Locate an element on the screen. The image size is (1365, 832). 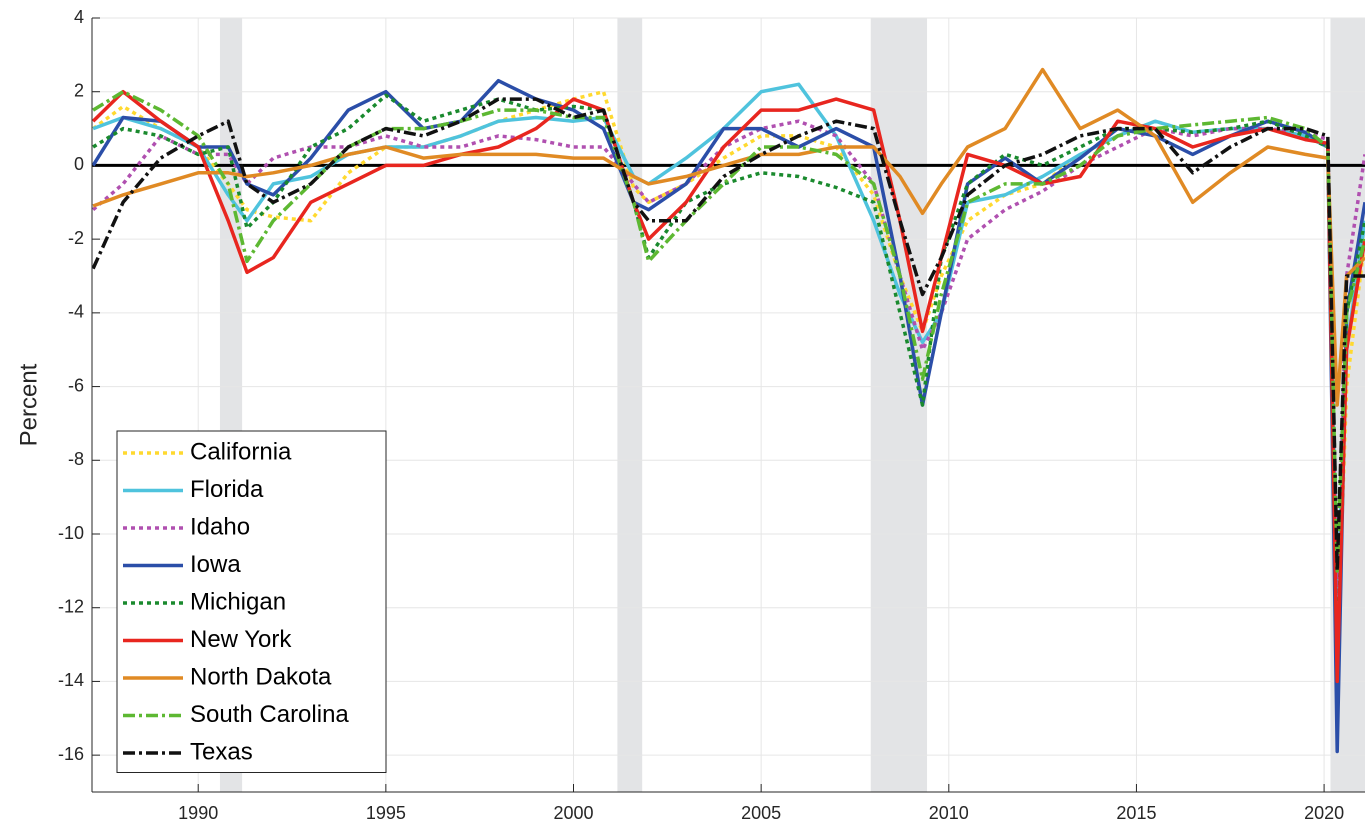
y-tick-label: -2 is located at coordinates (76, 238).